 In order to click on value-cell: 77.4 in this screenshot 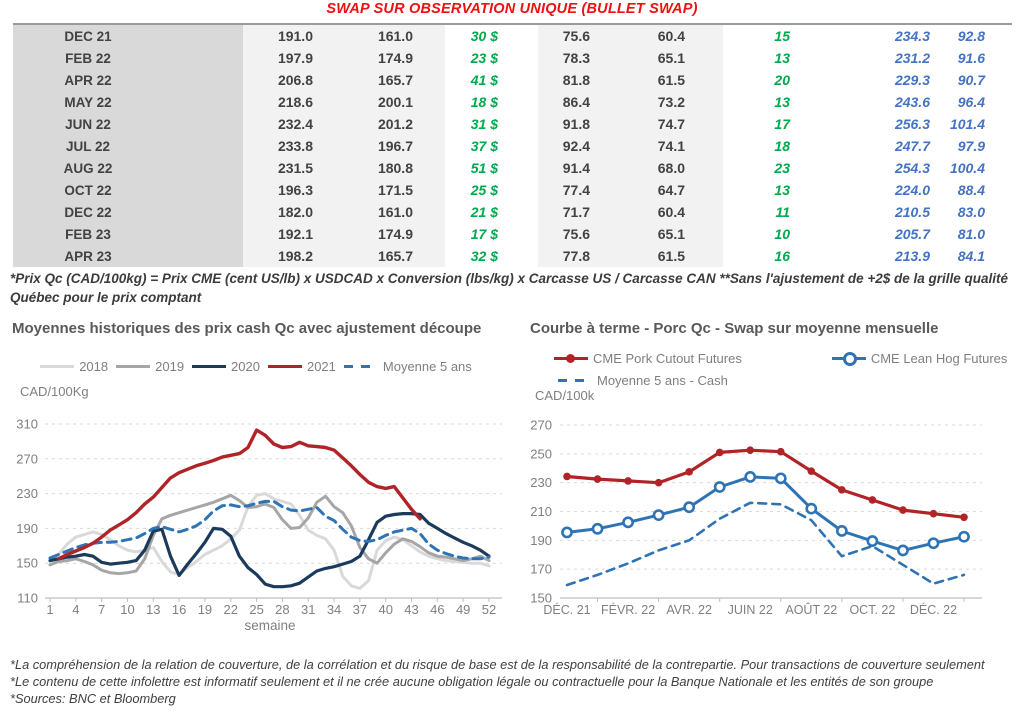, I will do `click(584, 190)`.